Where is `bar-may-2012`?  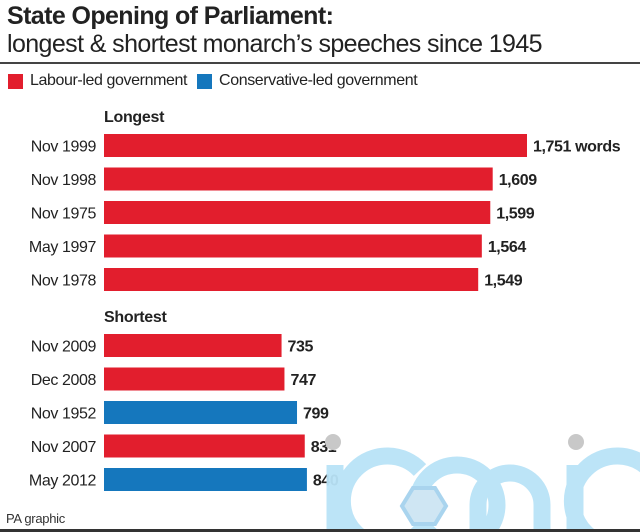
bar-may-2012 is located at coordinates (205, 479).